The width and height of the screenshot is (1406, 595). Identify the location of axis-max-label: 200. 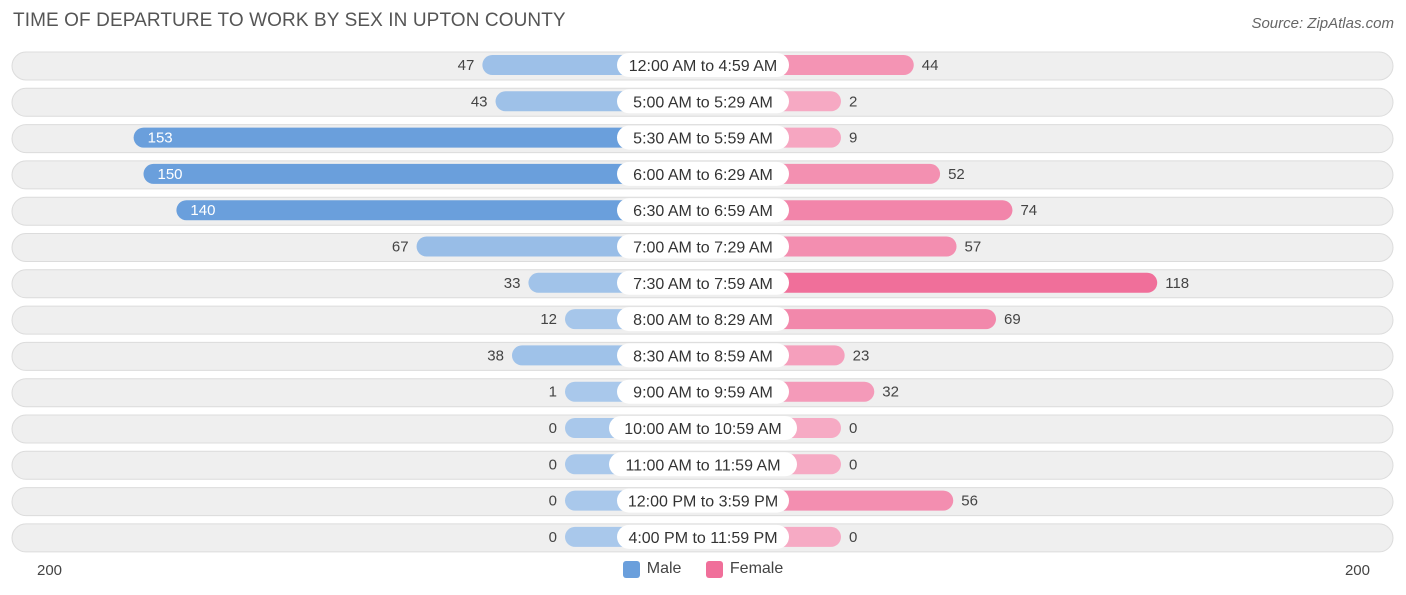
(1357, 570).